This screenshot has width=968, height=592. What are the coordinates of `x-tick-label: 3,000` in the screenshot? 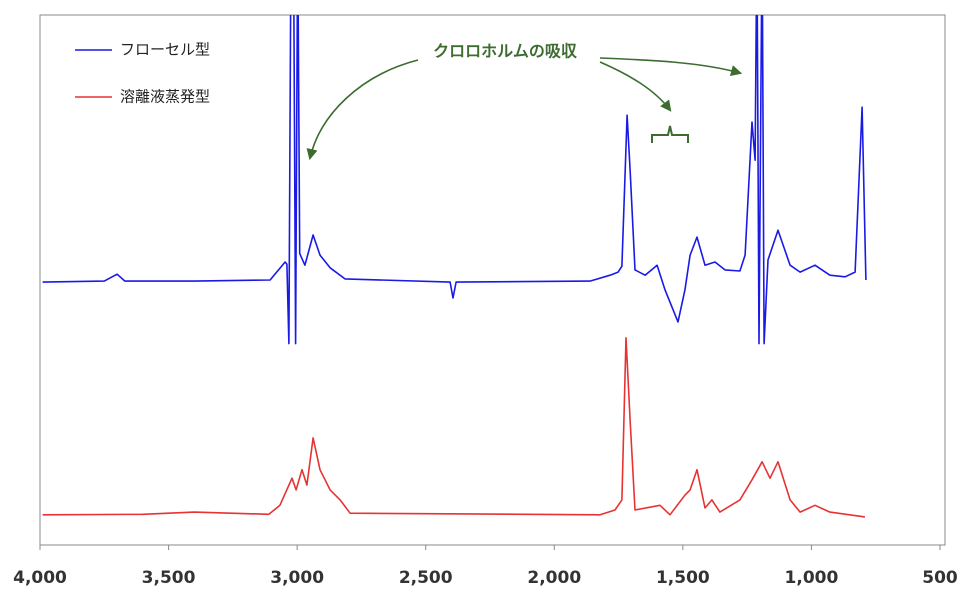 It's located at (297, 578).